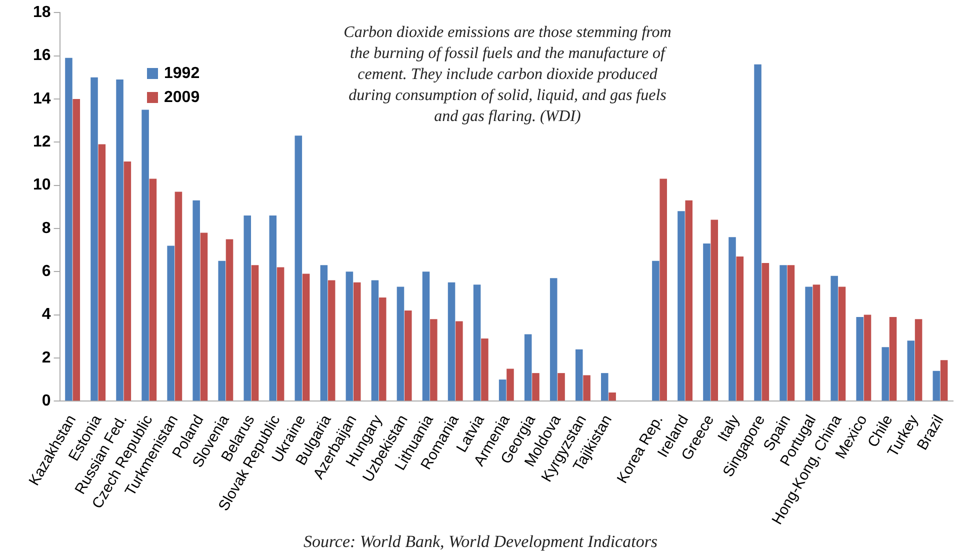 This screenshot has width=961, height=553. I want to click on source-note: Source: World Bank, World Development Indicators, so click(480, 542).